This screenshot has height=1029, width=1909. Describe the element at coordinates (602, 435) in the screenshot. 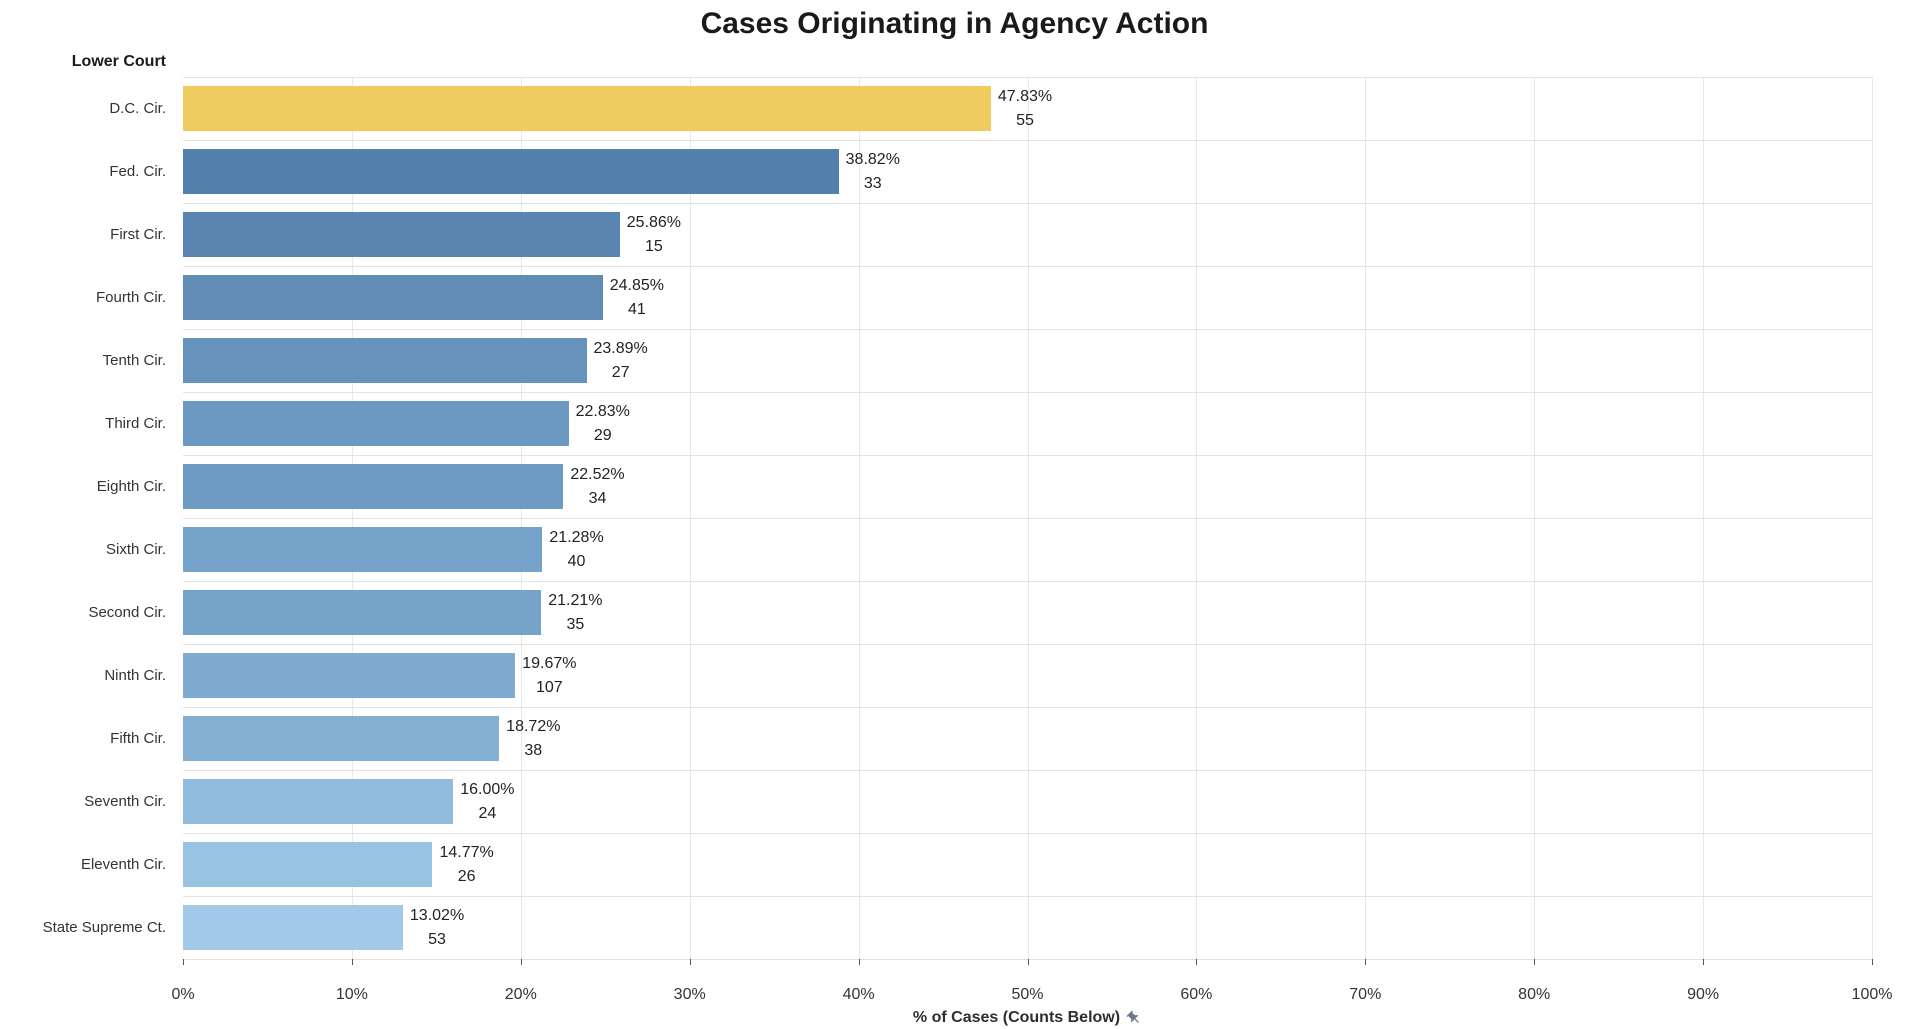

I see `bar-count-label: 29` at that location.